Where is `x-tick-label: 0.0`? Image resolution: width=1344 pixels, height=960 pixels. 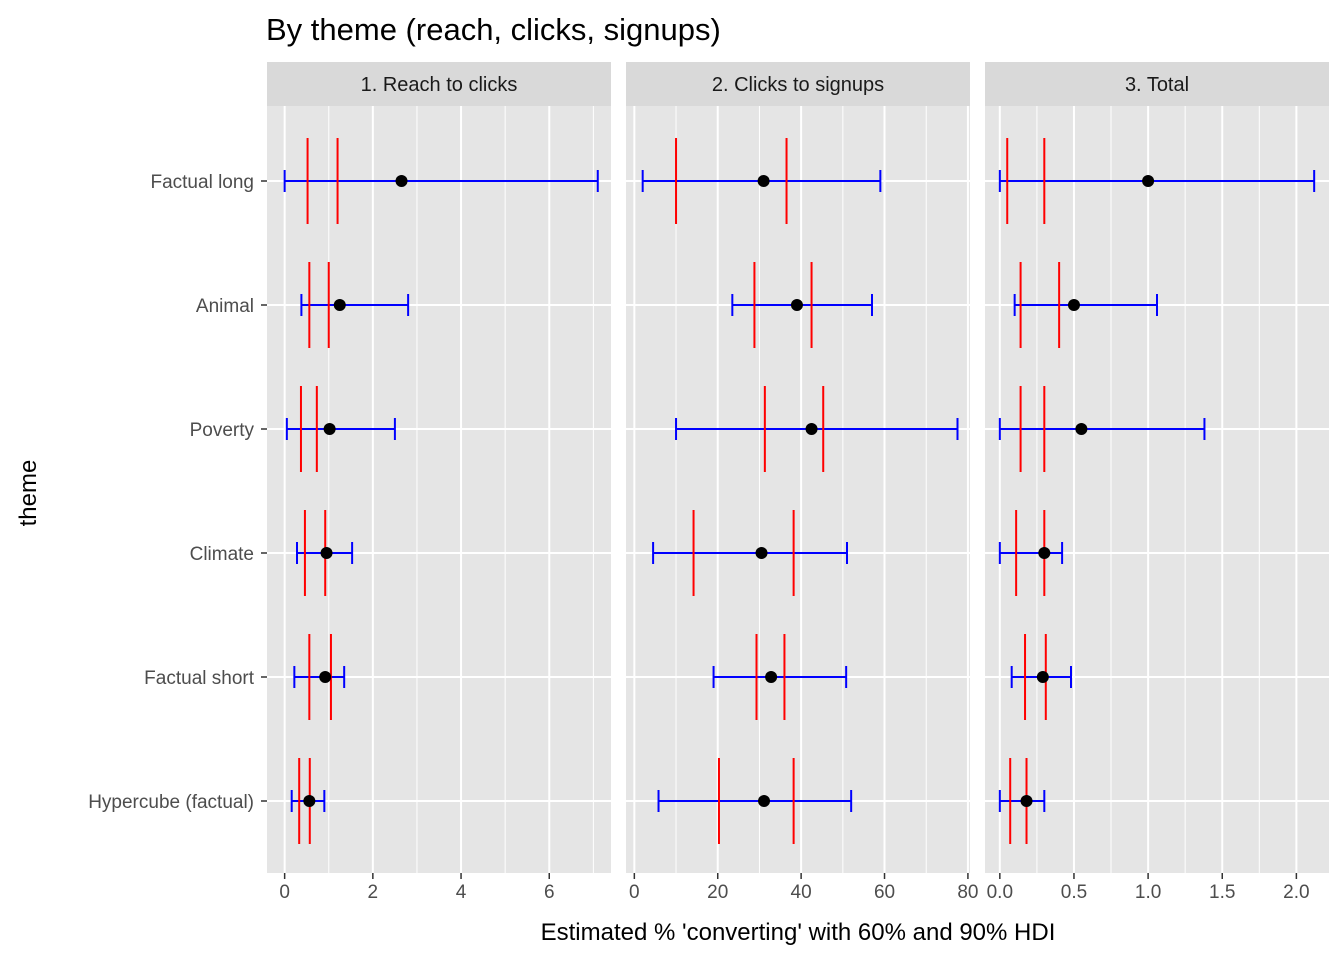
x-tick-label: 0.0 is located at coordinates (1000, 892).